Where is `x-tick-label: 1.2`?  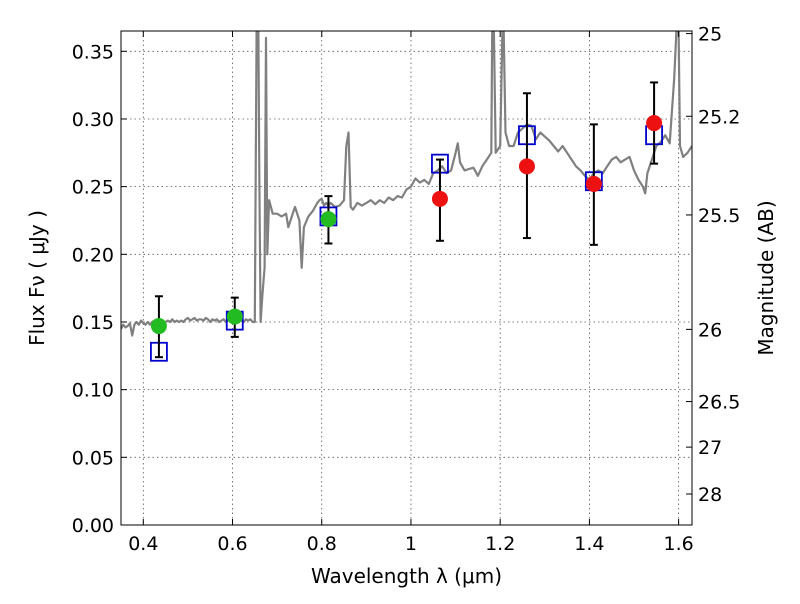
x-tick-label: 1.2 is located at coordinates (500, 544).